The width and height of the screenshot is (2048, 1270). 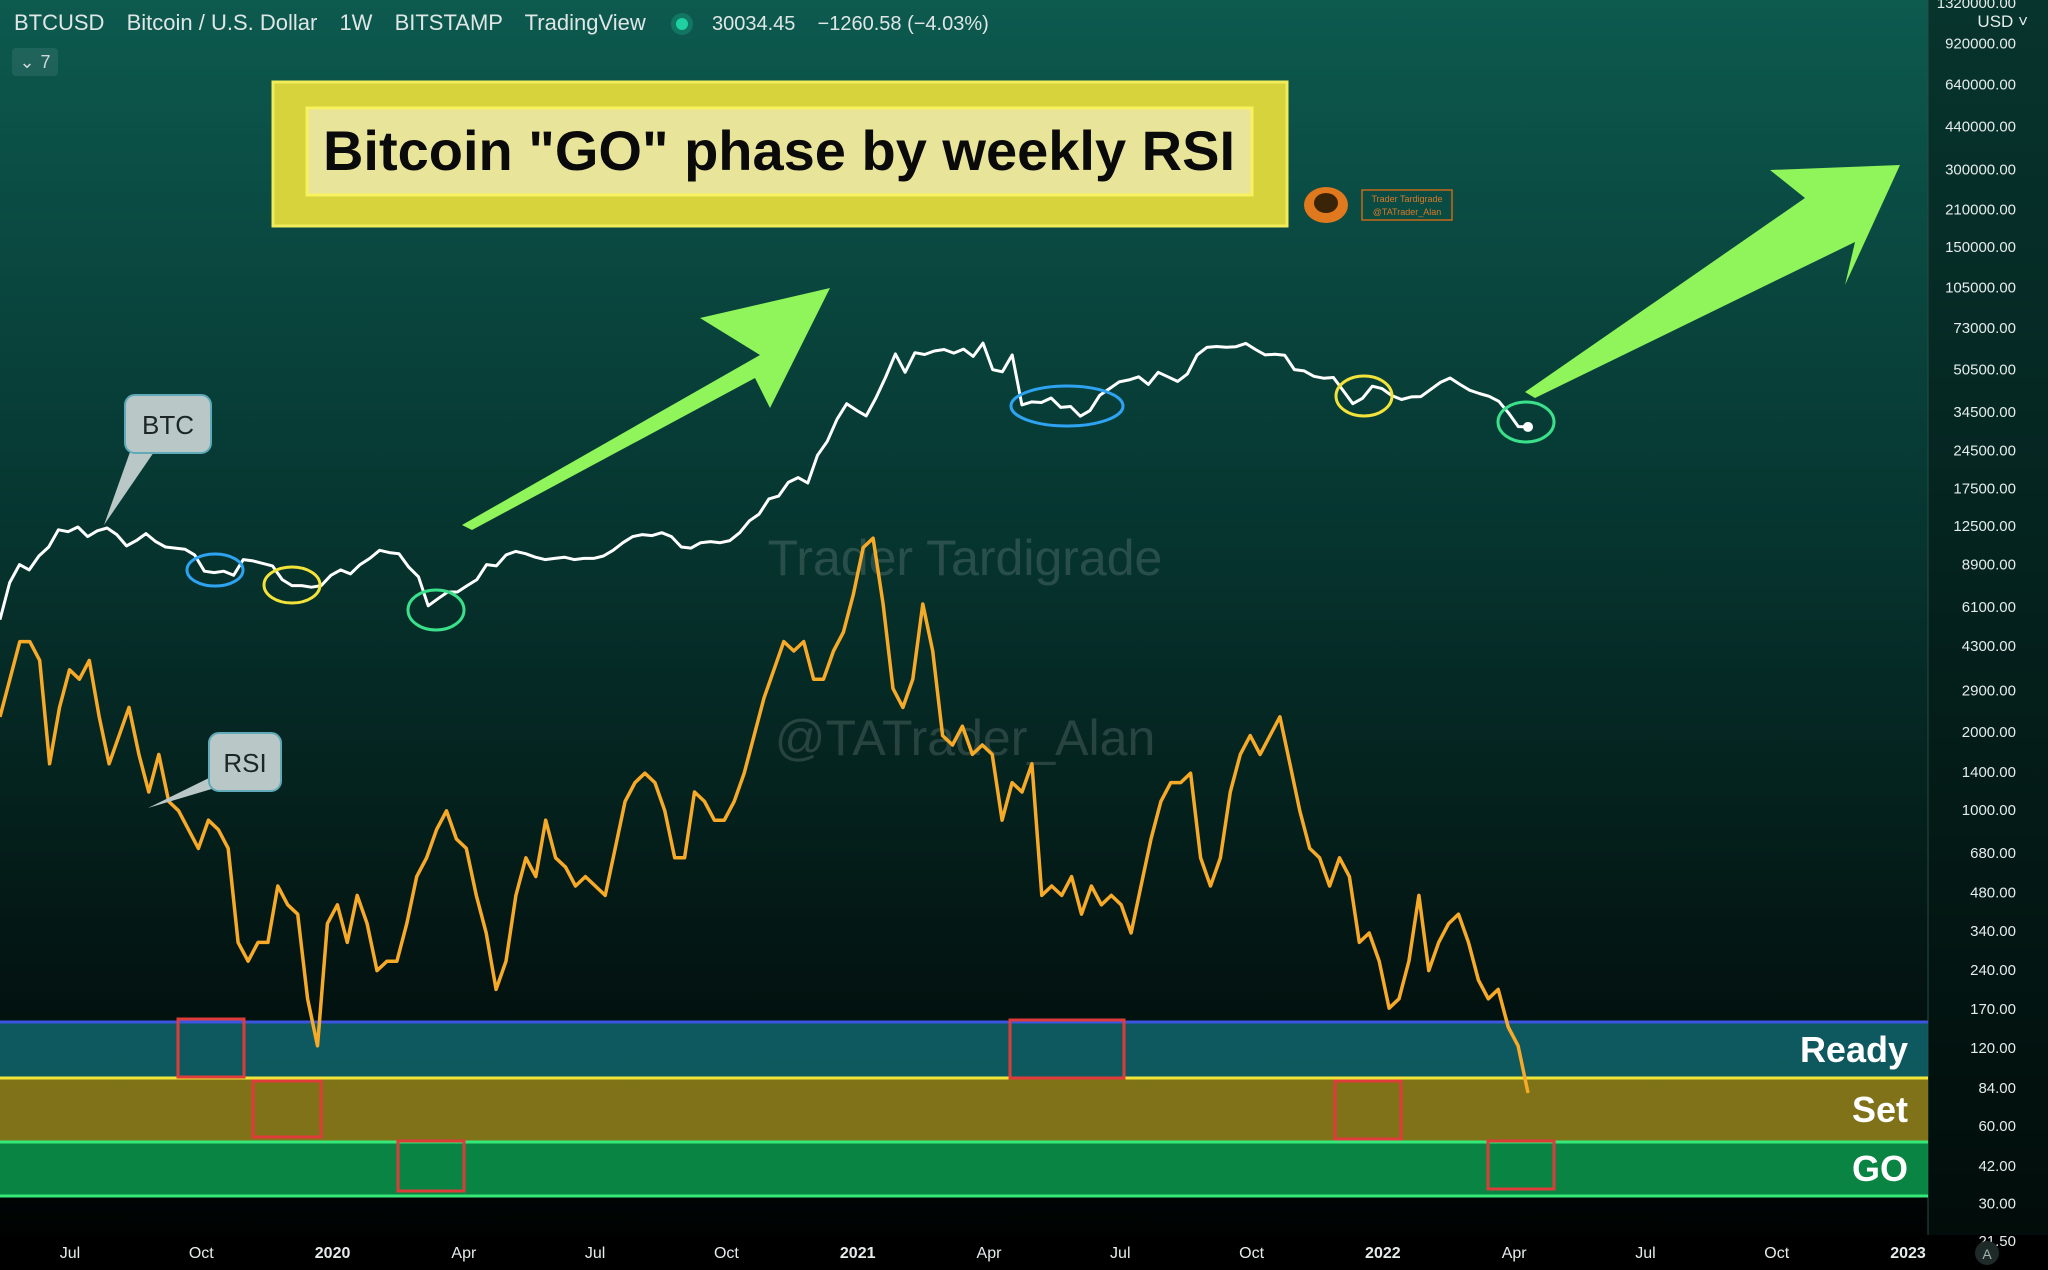 I want to click on currency-selector: USD ˅, so click(x=2002, y=22).